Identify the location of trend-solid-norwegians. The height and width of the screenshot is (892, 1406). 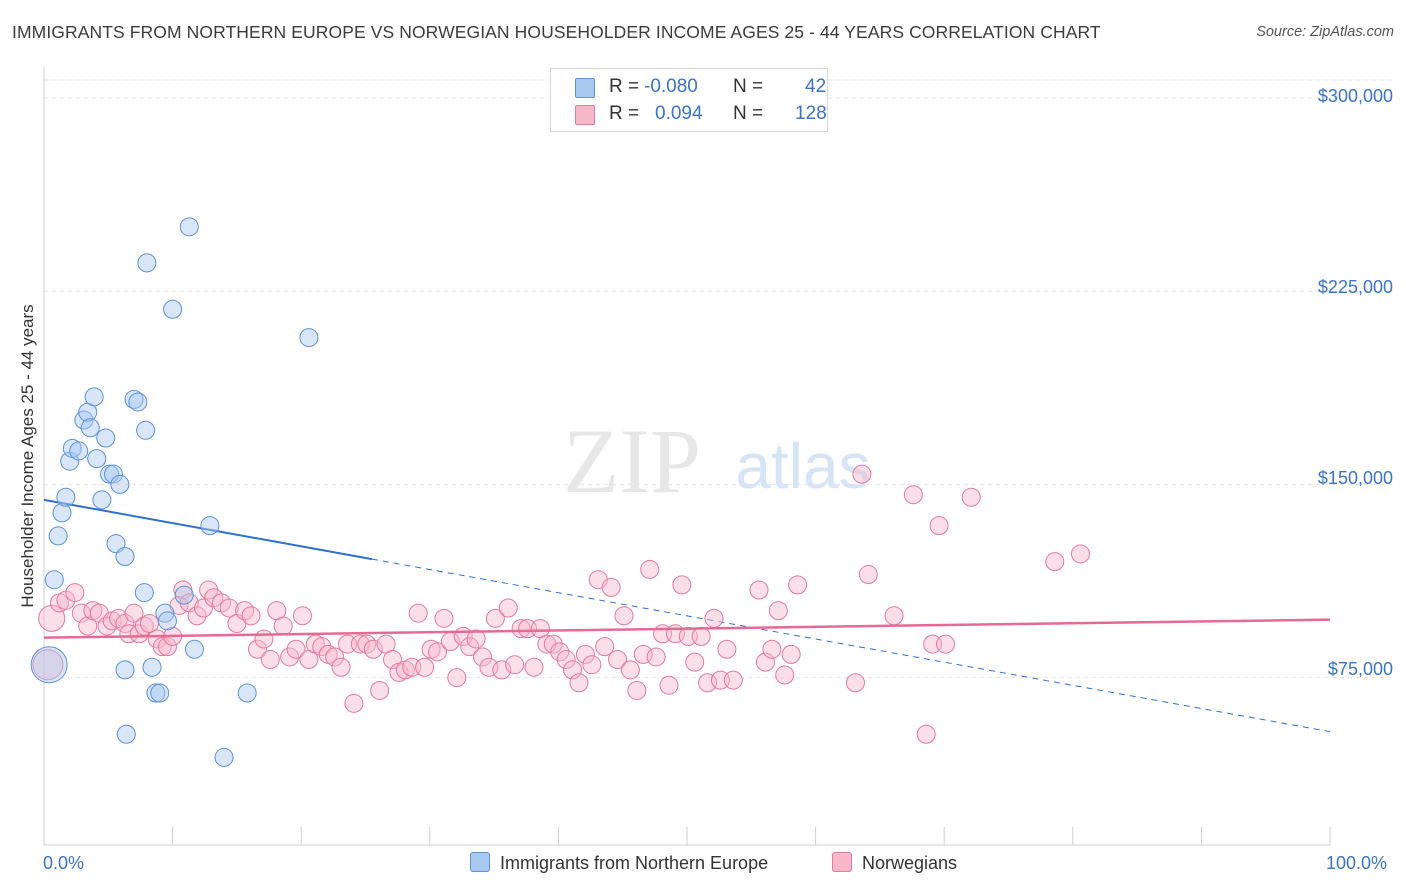
(687, 628).